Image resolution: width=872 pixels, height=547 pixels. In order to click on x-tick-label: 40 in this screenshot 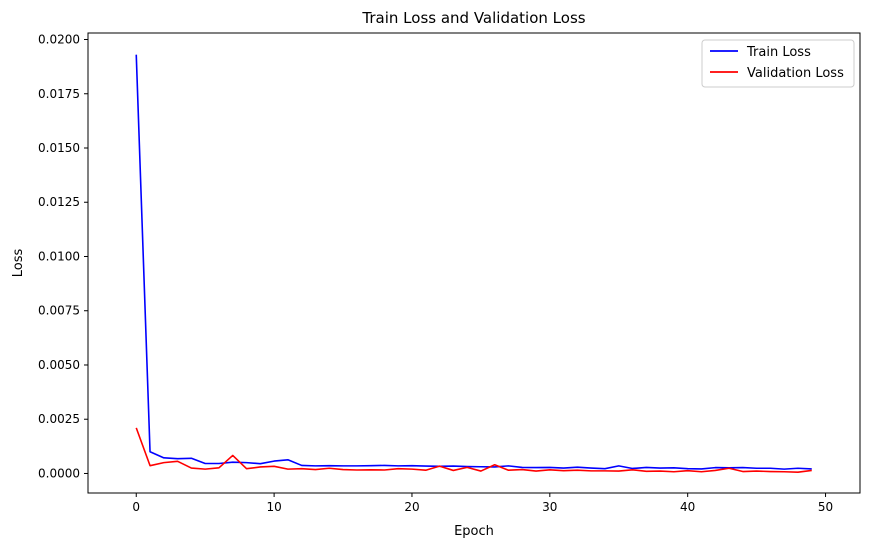, I will do `click(687, 507)`.